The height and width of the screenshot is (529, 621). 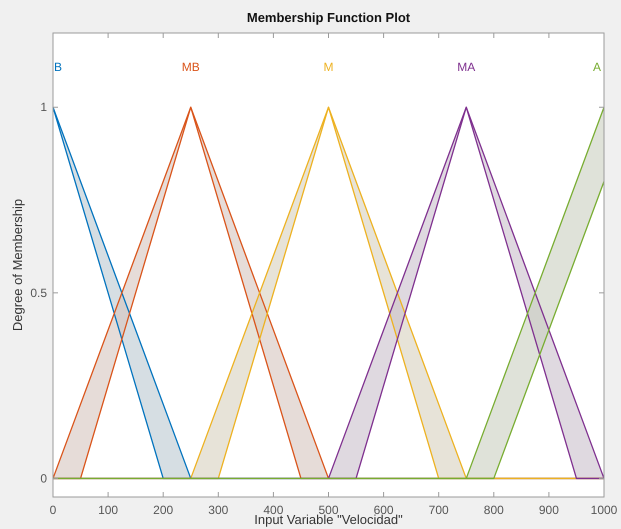 I want to click on x-tick-label: 200, so click(x=163, y=510).